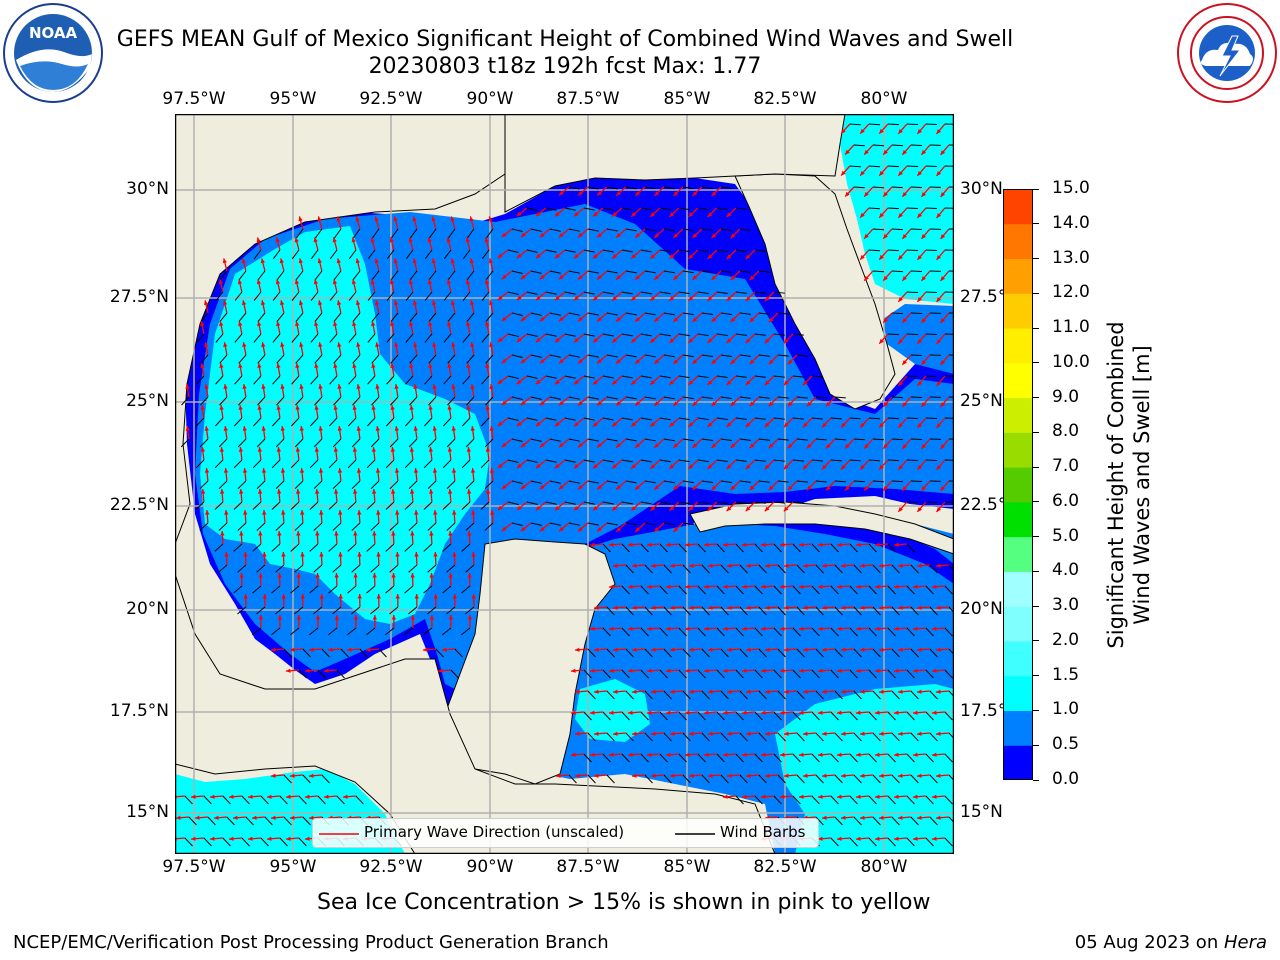 The height and width of the screenshot is (960, 1280). What do you see at coordinates (1227, 53) in the screenshot?
I see `nws-logo` at bounding box center [1227, 53].